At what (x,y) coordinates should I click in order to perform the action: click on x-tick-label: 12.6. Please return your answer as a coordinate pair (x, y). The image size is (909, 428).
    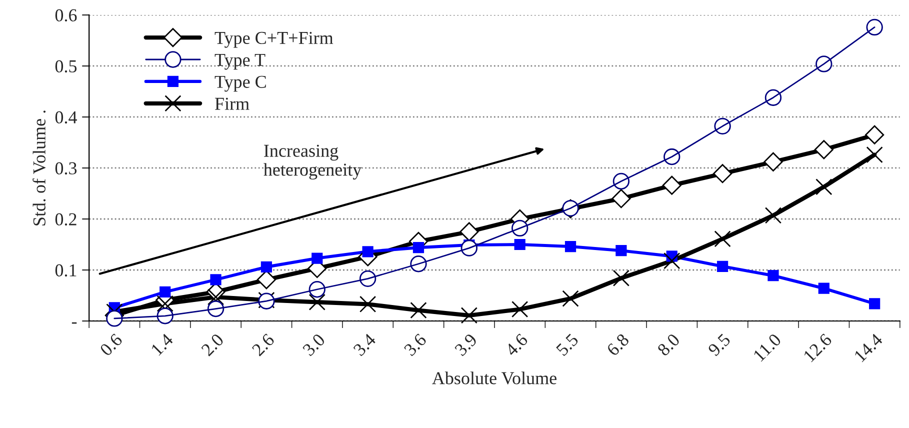
    Looking at the image, I should click on (818, 347).